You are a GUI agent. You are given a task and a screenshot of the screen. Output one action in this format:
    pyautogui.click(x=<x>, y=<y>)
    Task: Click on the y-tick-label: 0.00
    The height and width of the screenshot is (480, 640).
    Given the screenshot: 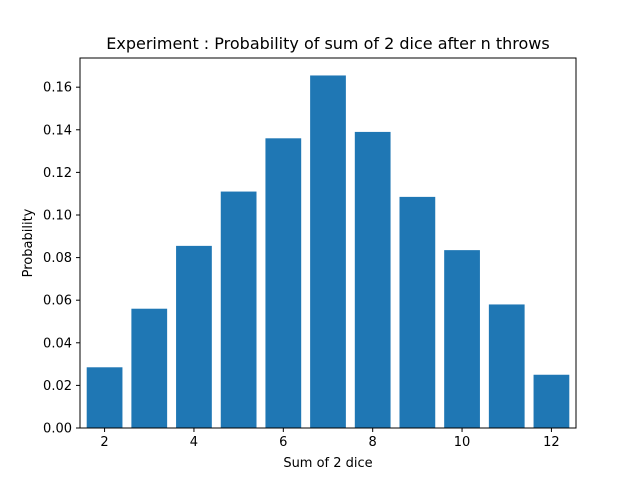 What is the action you would take?
    pyautogui.click(x=57, y=429)
    